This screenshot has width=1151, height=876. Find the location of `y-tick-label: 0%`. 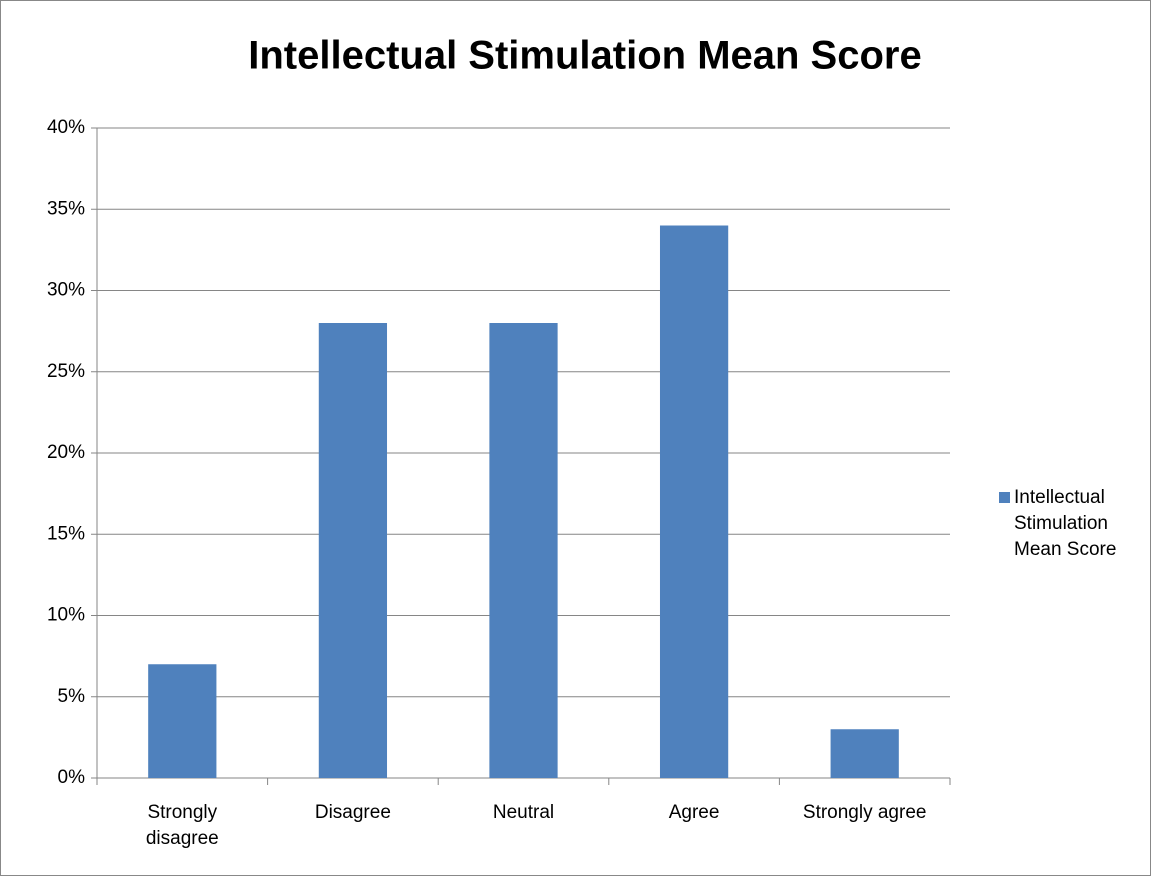

y-tick-label: 0% is located at coordinates (72, 777).